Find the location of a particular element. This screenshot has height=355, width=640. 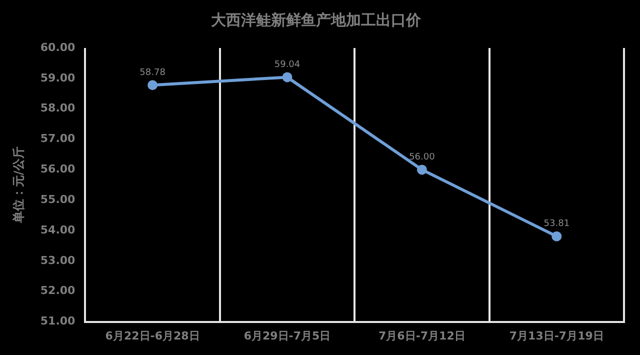

x-tick-label: 7月13日-7月19日 is located at coordinates (556, 335).